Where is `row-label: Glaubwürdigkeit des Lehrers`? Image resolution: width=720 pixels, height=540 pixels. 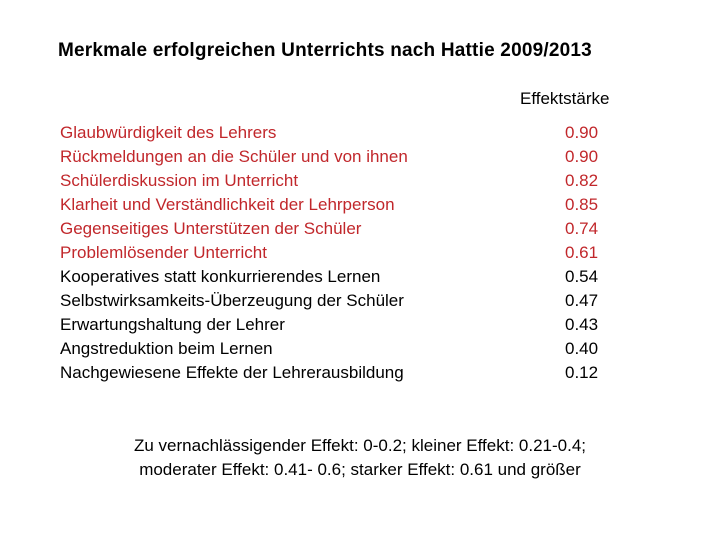 row-label: Glaubwürdigkeit des Lehrers is located at coordinates (168, 132).